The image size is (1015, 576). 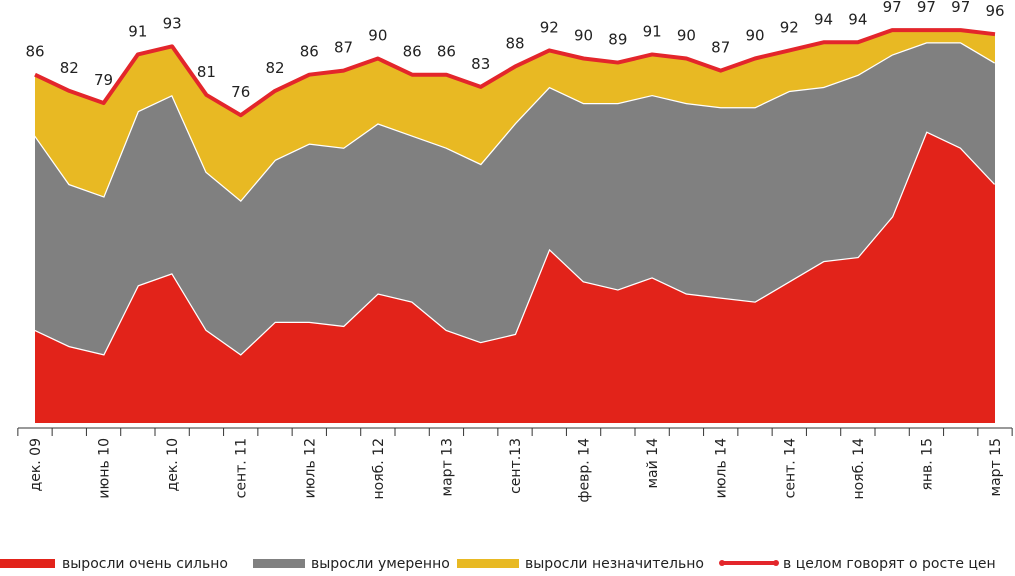 I want to click on x-tick-label: янв. 15, so click(x=927, y=464).